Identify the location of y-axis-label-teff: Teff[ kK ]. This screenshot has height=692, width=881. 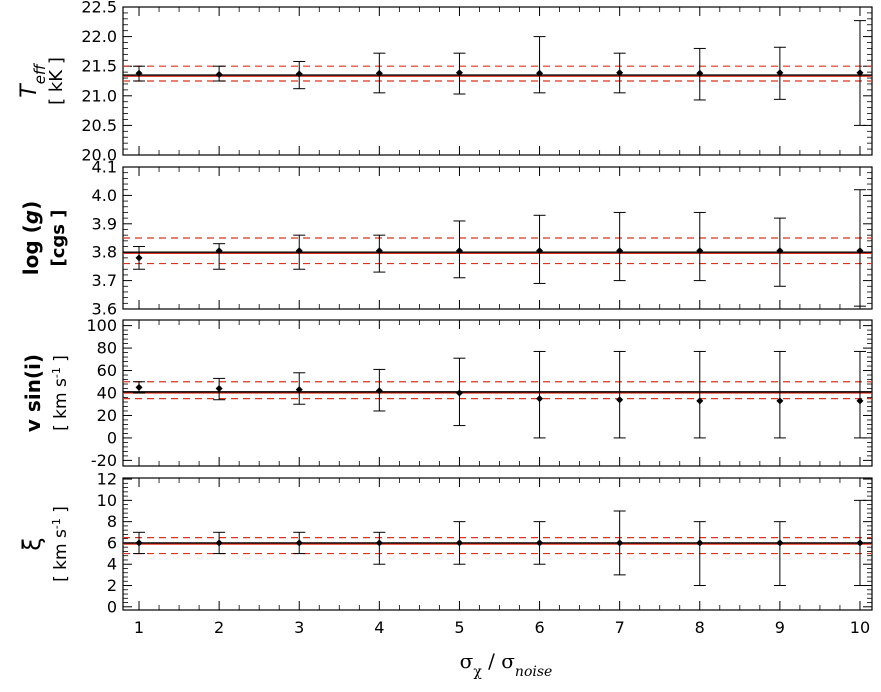
(42, 81).